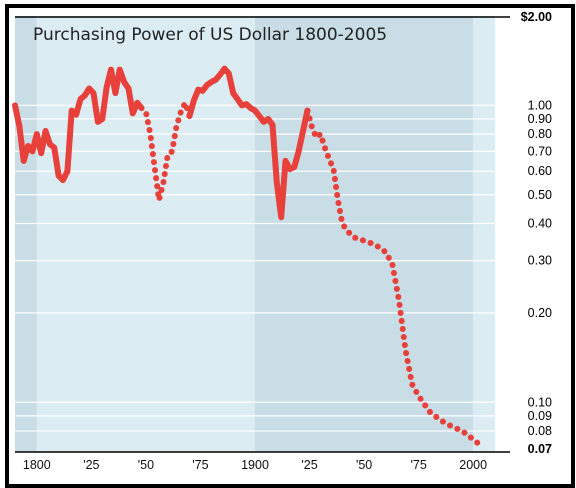 This screenshot has height=488, width=576. Describe the element at coordinates (540, 151) in the screenshot. I see `y-tick-label: 0.70` at that location.